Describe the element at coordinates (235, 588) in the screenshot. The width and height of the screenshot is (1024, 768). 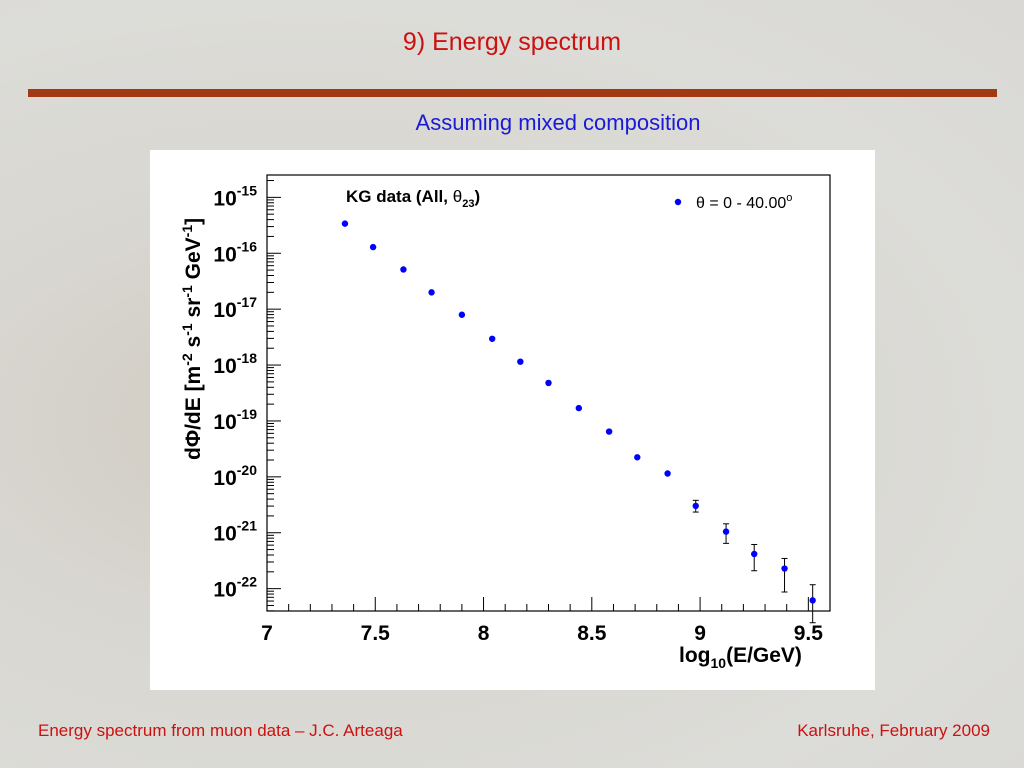
I see `y-tick-label: 10-22` at that location.